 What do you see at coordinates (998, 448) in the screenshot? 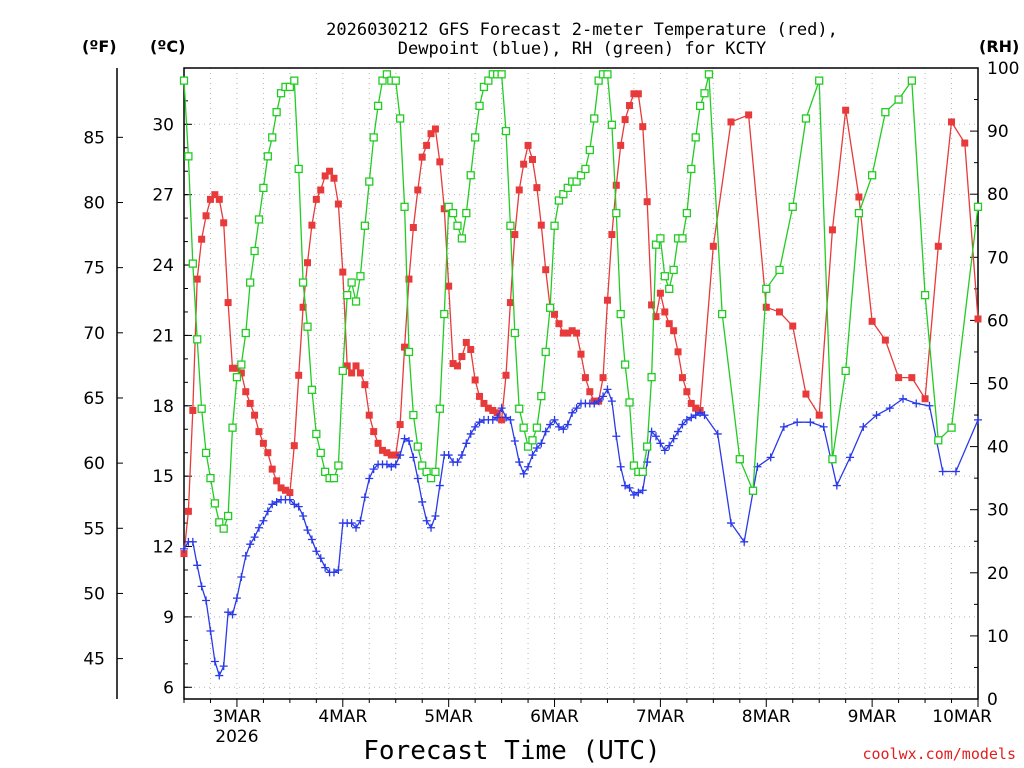
I see `rh-tick-label: 40` at bounding box center [998, 448].